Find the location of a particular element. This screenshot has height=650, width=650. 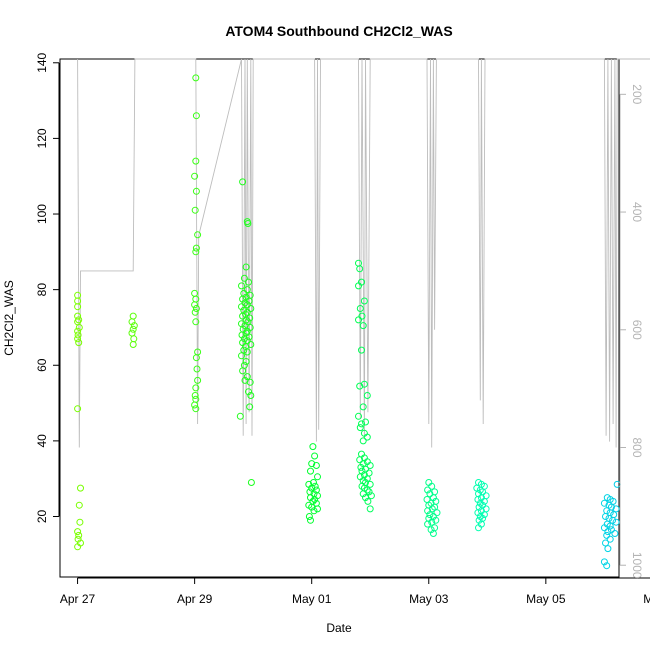

secondary-tick-label: 800 is located at coordinates (637, 447).